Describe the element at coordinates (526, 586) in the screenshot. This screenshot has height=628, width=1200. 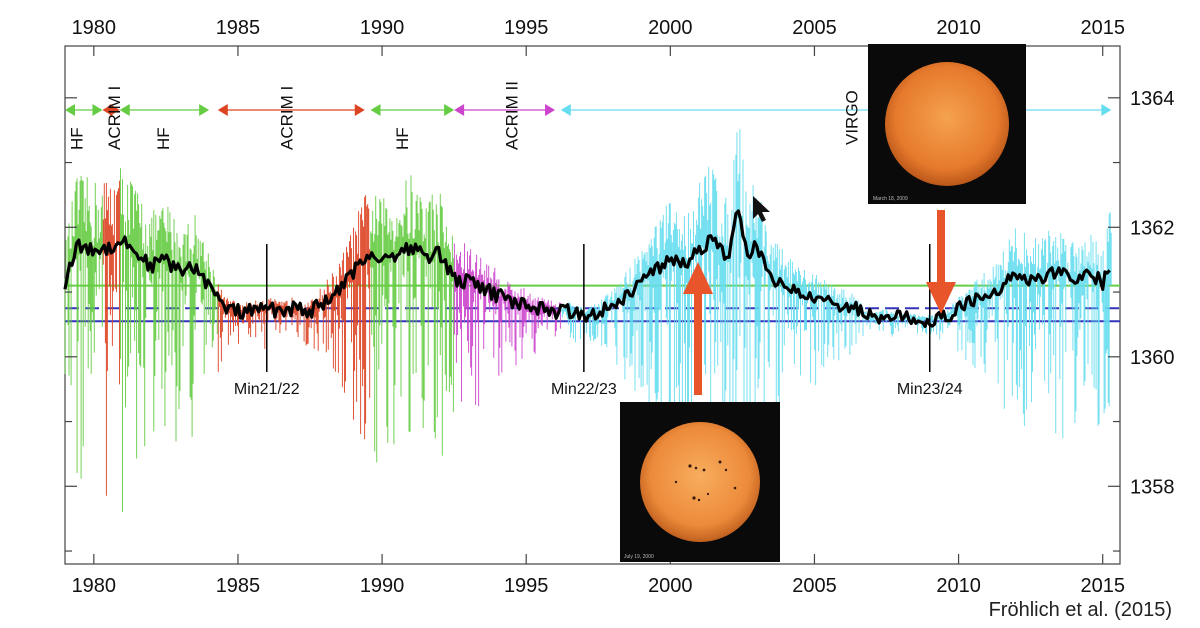
I see `x-tick-label-bottom-3: 1995` at that location.